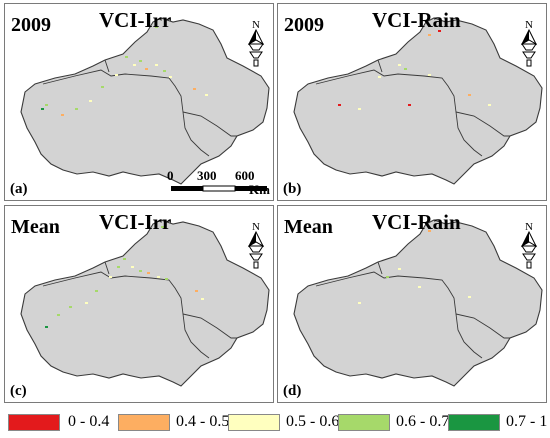 This screenshot has width=550, height=438. Describe the element at coordinates (207, 175) in the screenshot. I see `scale-tick-300: 300` at that location.